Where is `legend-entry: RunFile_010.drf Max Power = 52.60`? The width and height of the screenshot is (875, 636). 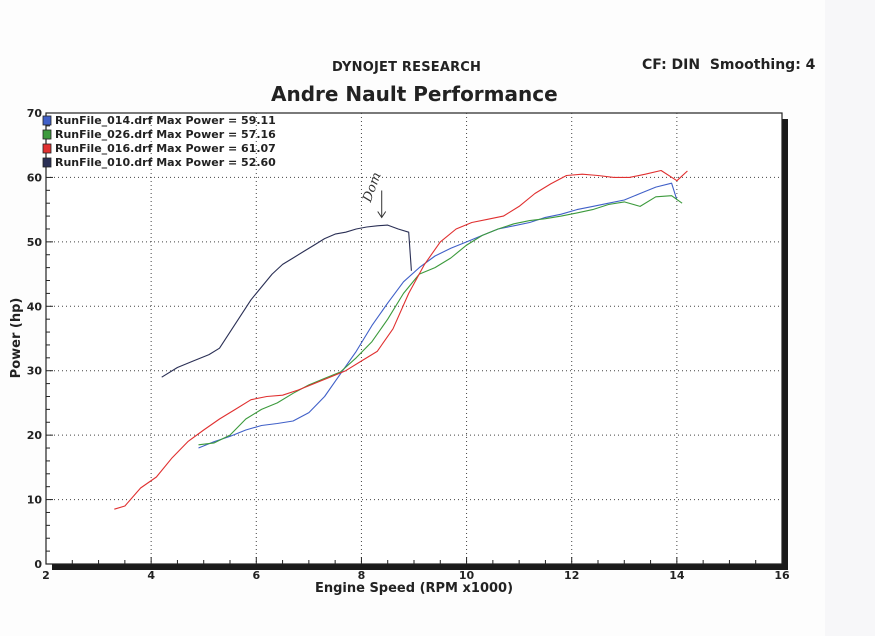
legend-entry: RunFile_010.drf Max Power = 52.60 is located at coordinates (165, 162).